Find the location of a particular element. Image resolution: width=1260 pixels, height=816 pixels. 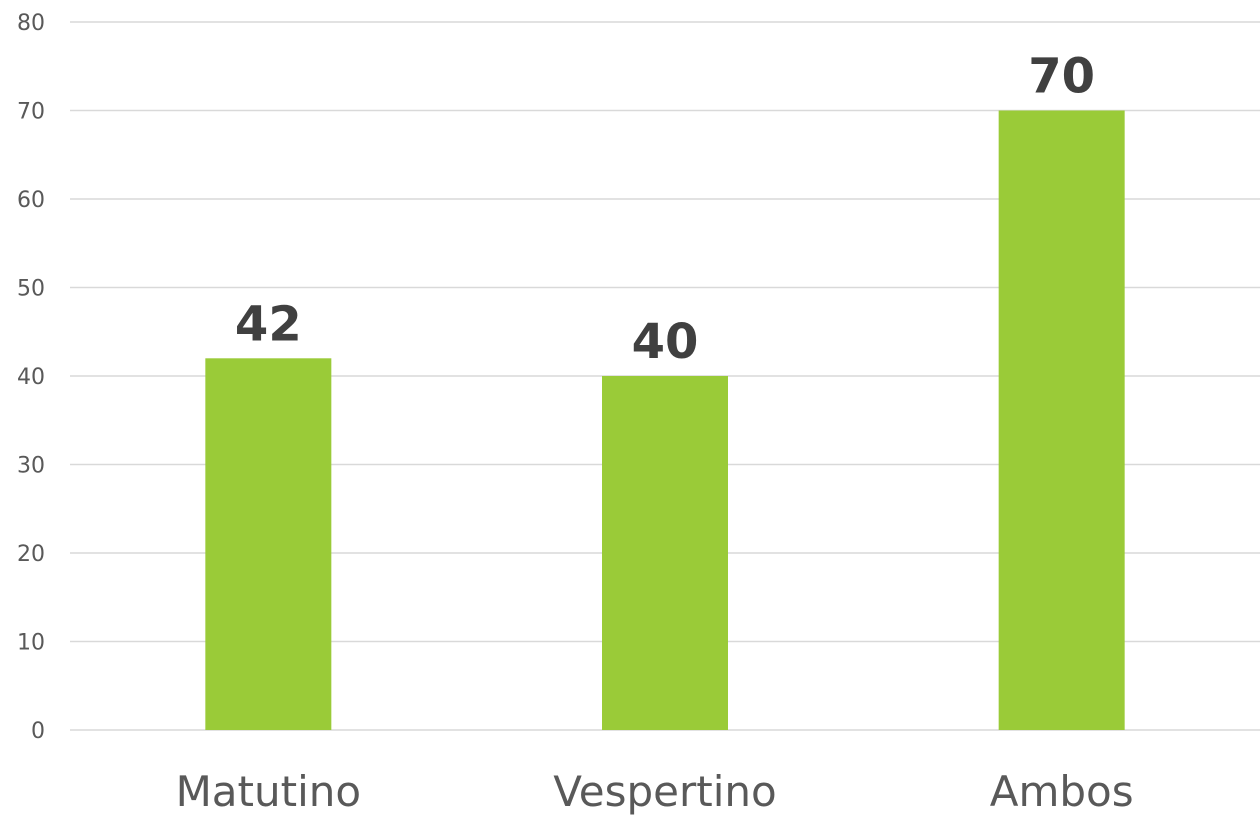

category-label-ambos: Ambos is located at coordinates (1062, 791).